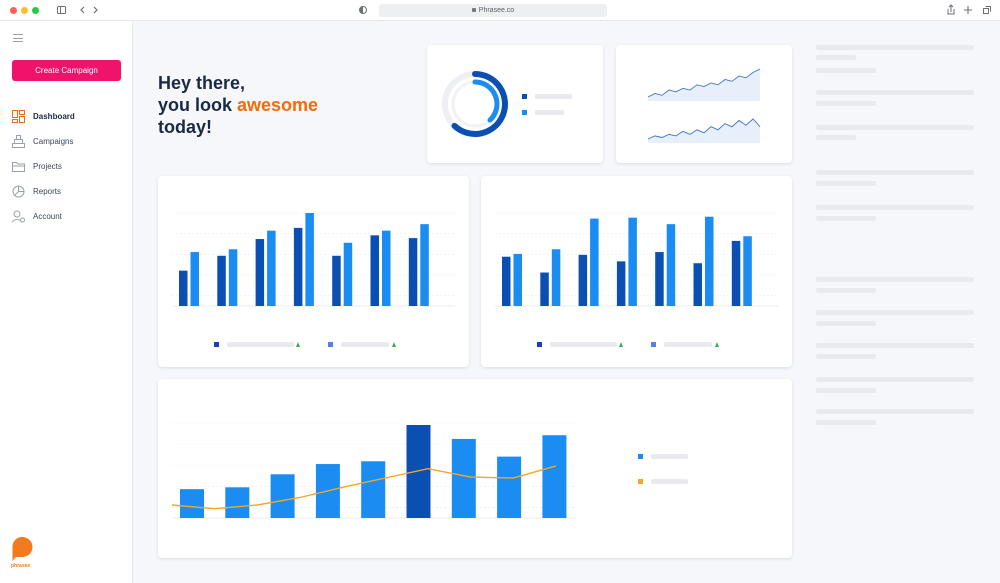 This screenshot has height=583, width=1000. I want to click on browser-title-bar: Phrasee.co, so click(500, 10).